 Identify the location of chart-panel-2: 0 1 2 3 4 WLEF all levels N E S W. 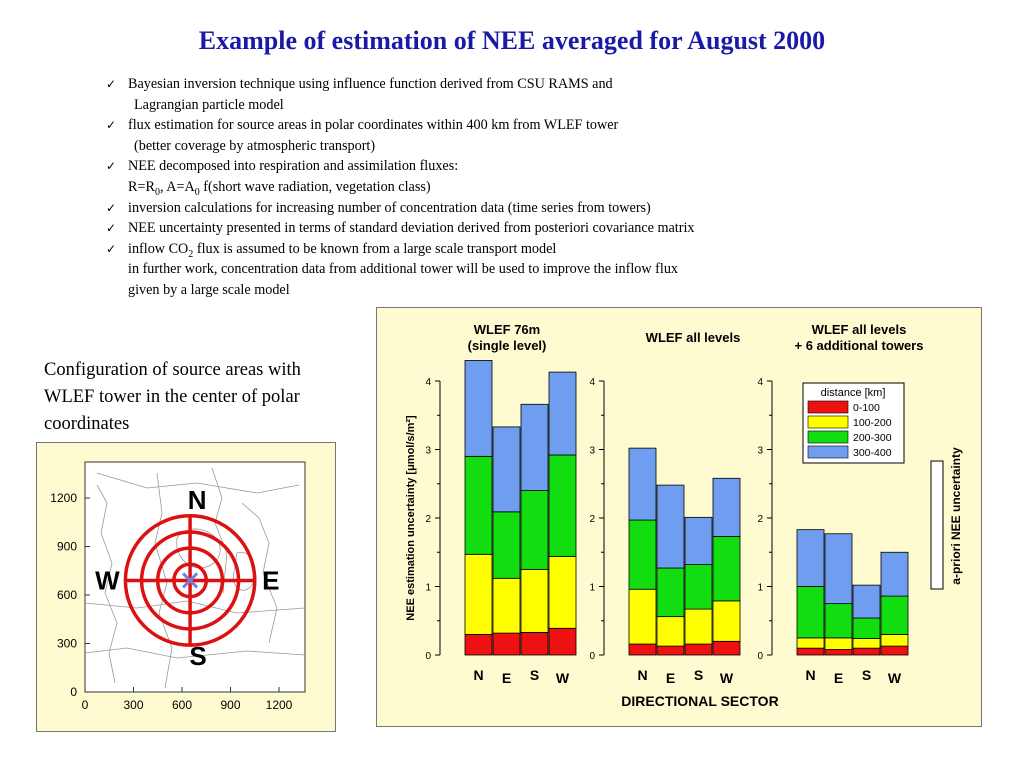
(665, 508).